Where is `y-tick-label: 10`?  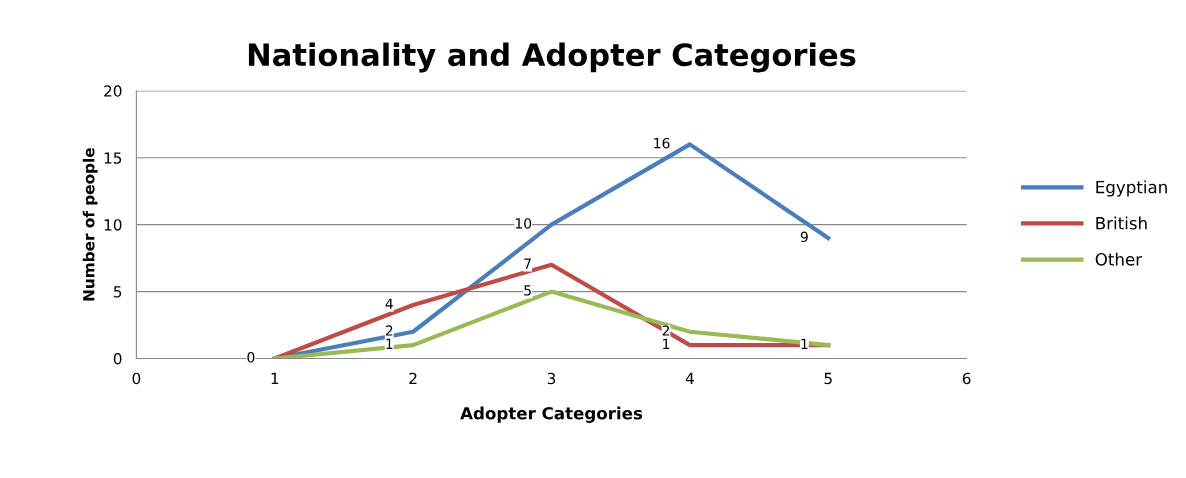
y-tick-label: 10 is located at coordinates (113, 225).